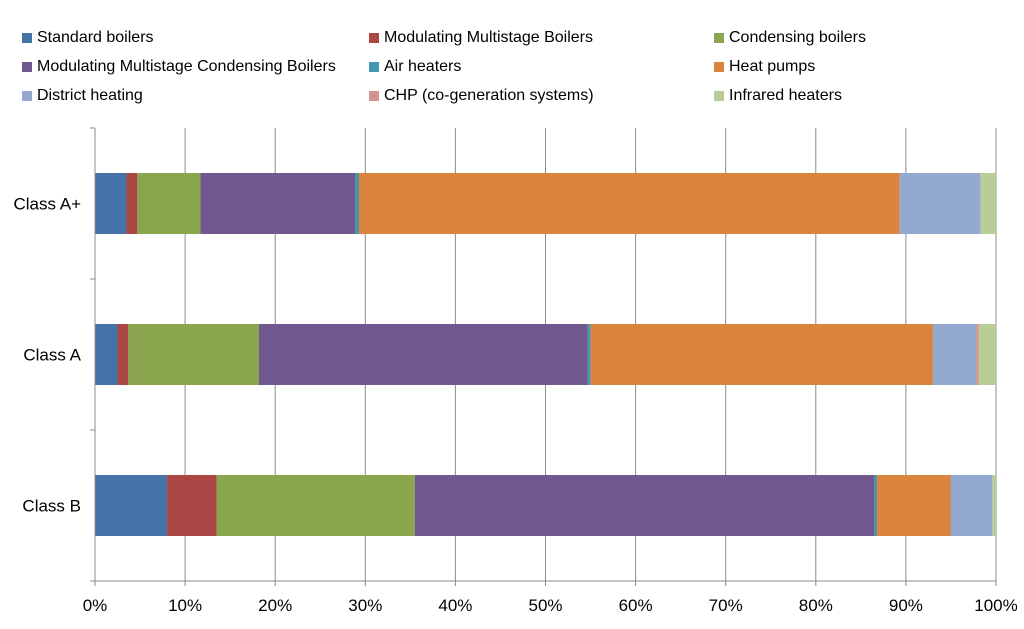 Image resolution: width=1024 pixels, height=629 pixels. Describe the element at coordinates (192, 505) in the screenshot. I see `bar-class-b-modulating-multistage-boilers` at that location.